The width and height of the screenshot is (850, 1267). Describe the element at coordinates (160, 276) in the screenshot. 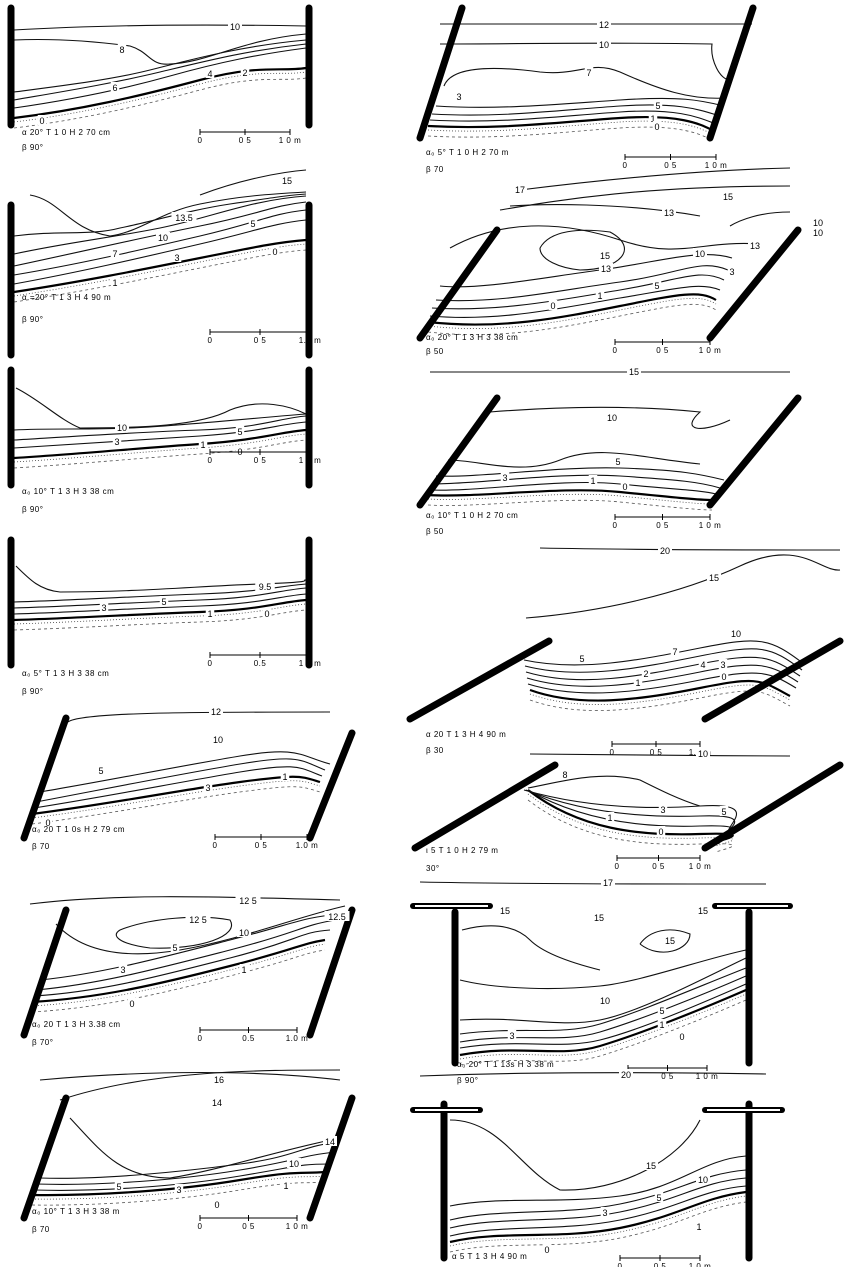

I see `flume-floor-line` at that location.